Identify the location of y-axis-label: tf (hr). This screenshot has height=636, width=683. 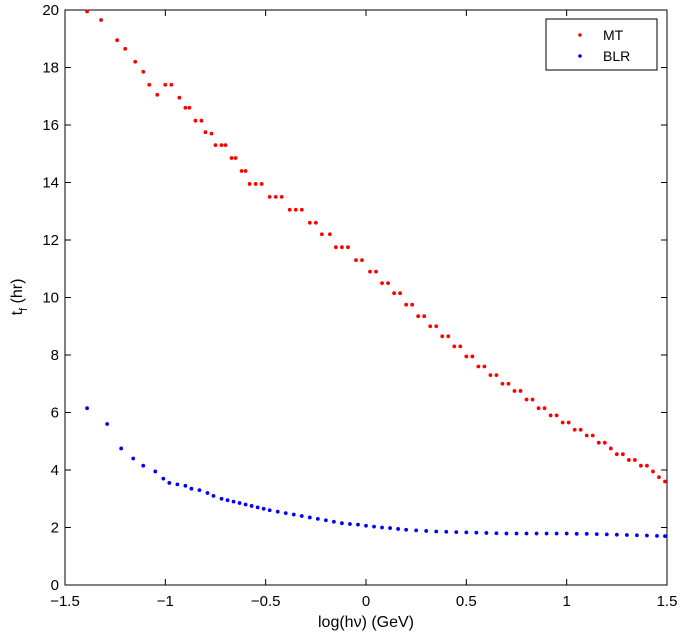
(19, 297).